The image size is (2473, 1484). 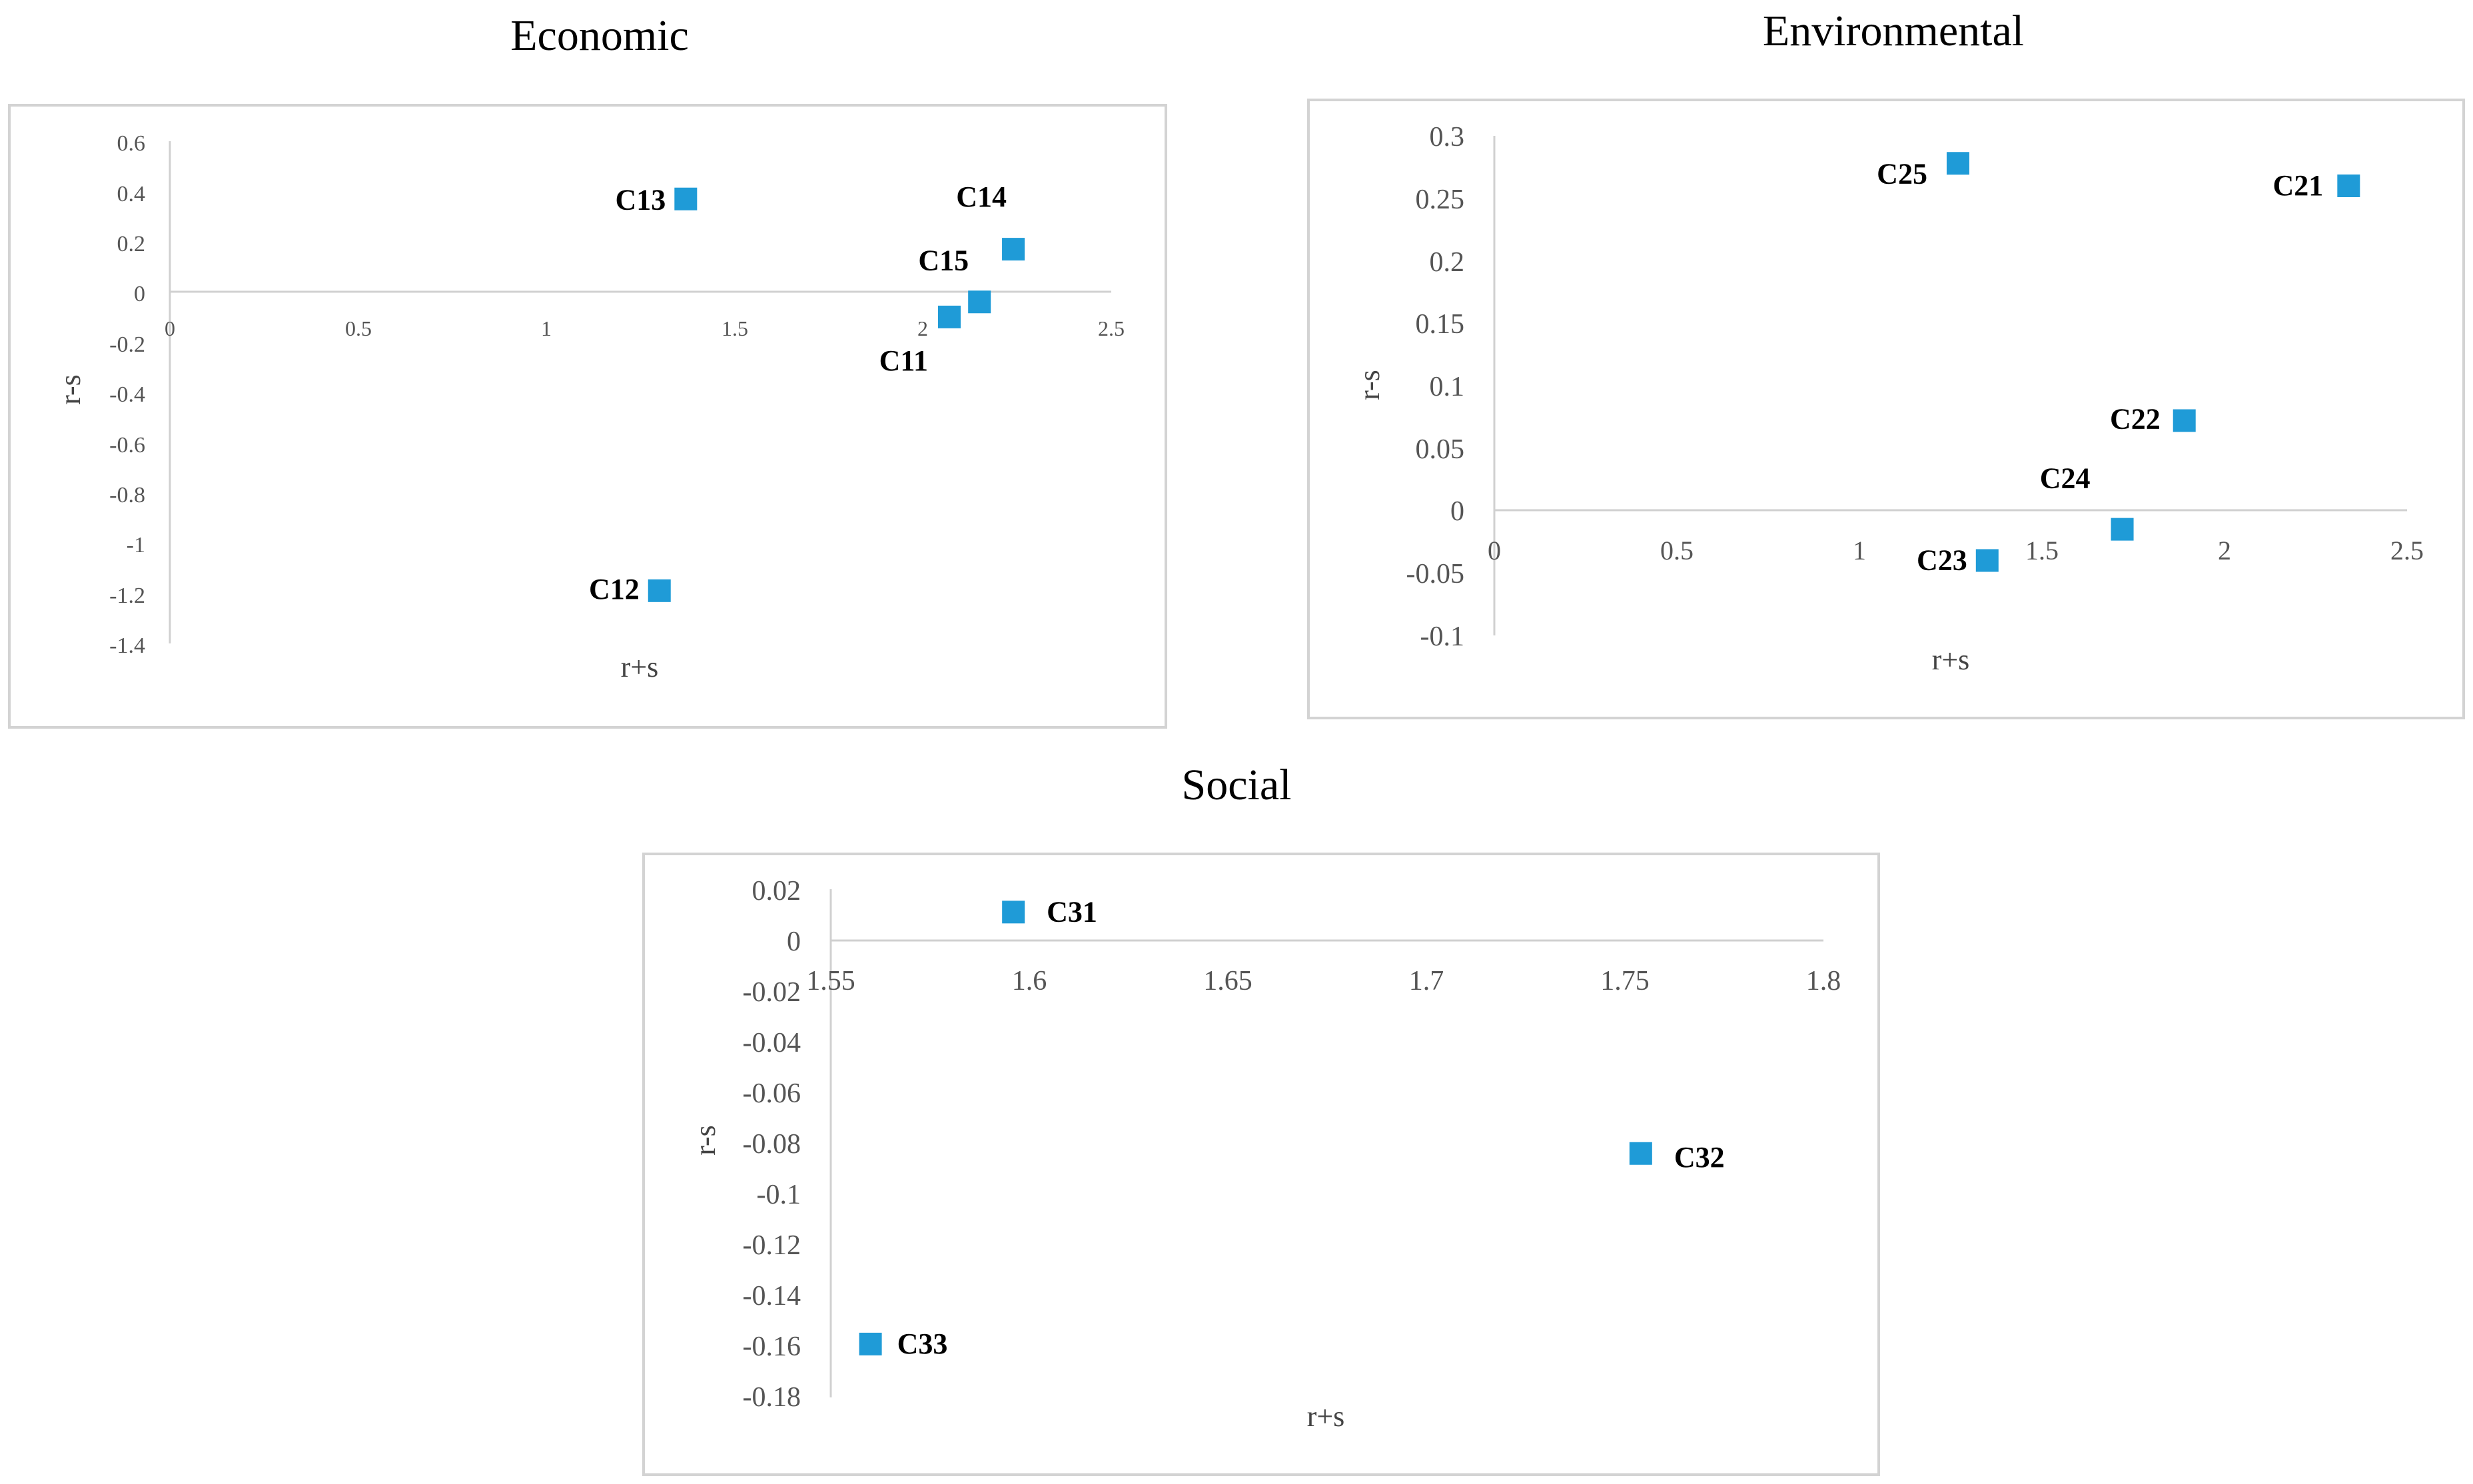 What do you see at coordinates (127, 446) in the screenshot?
I see `economic-y-tick: -0.6` at bounding box center [127, 446].